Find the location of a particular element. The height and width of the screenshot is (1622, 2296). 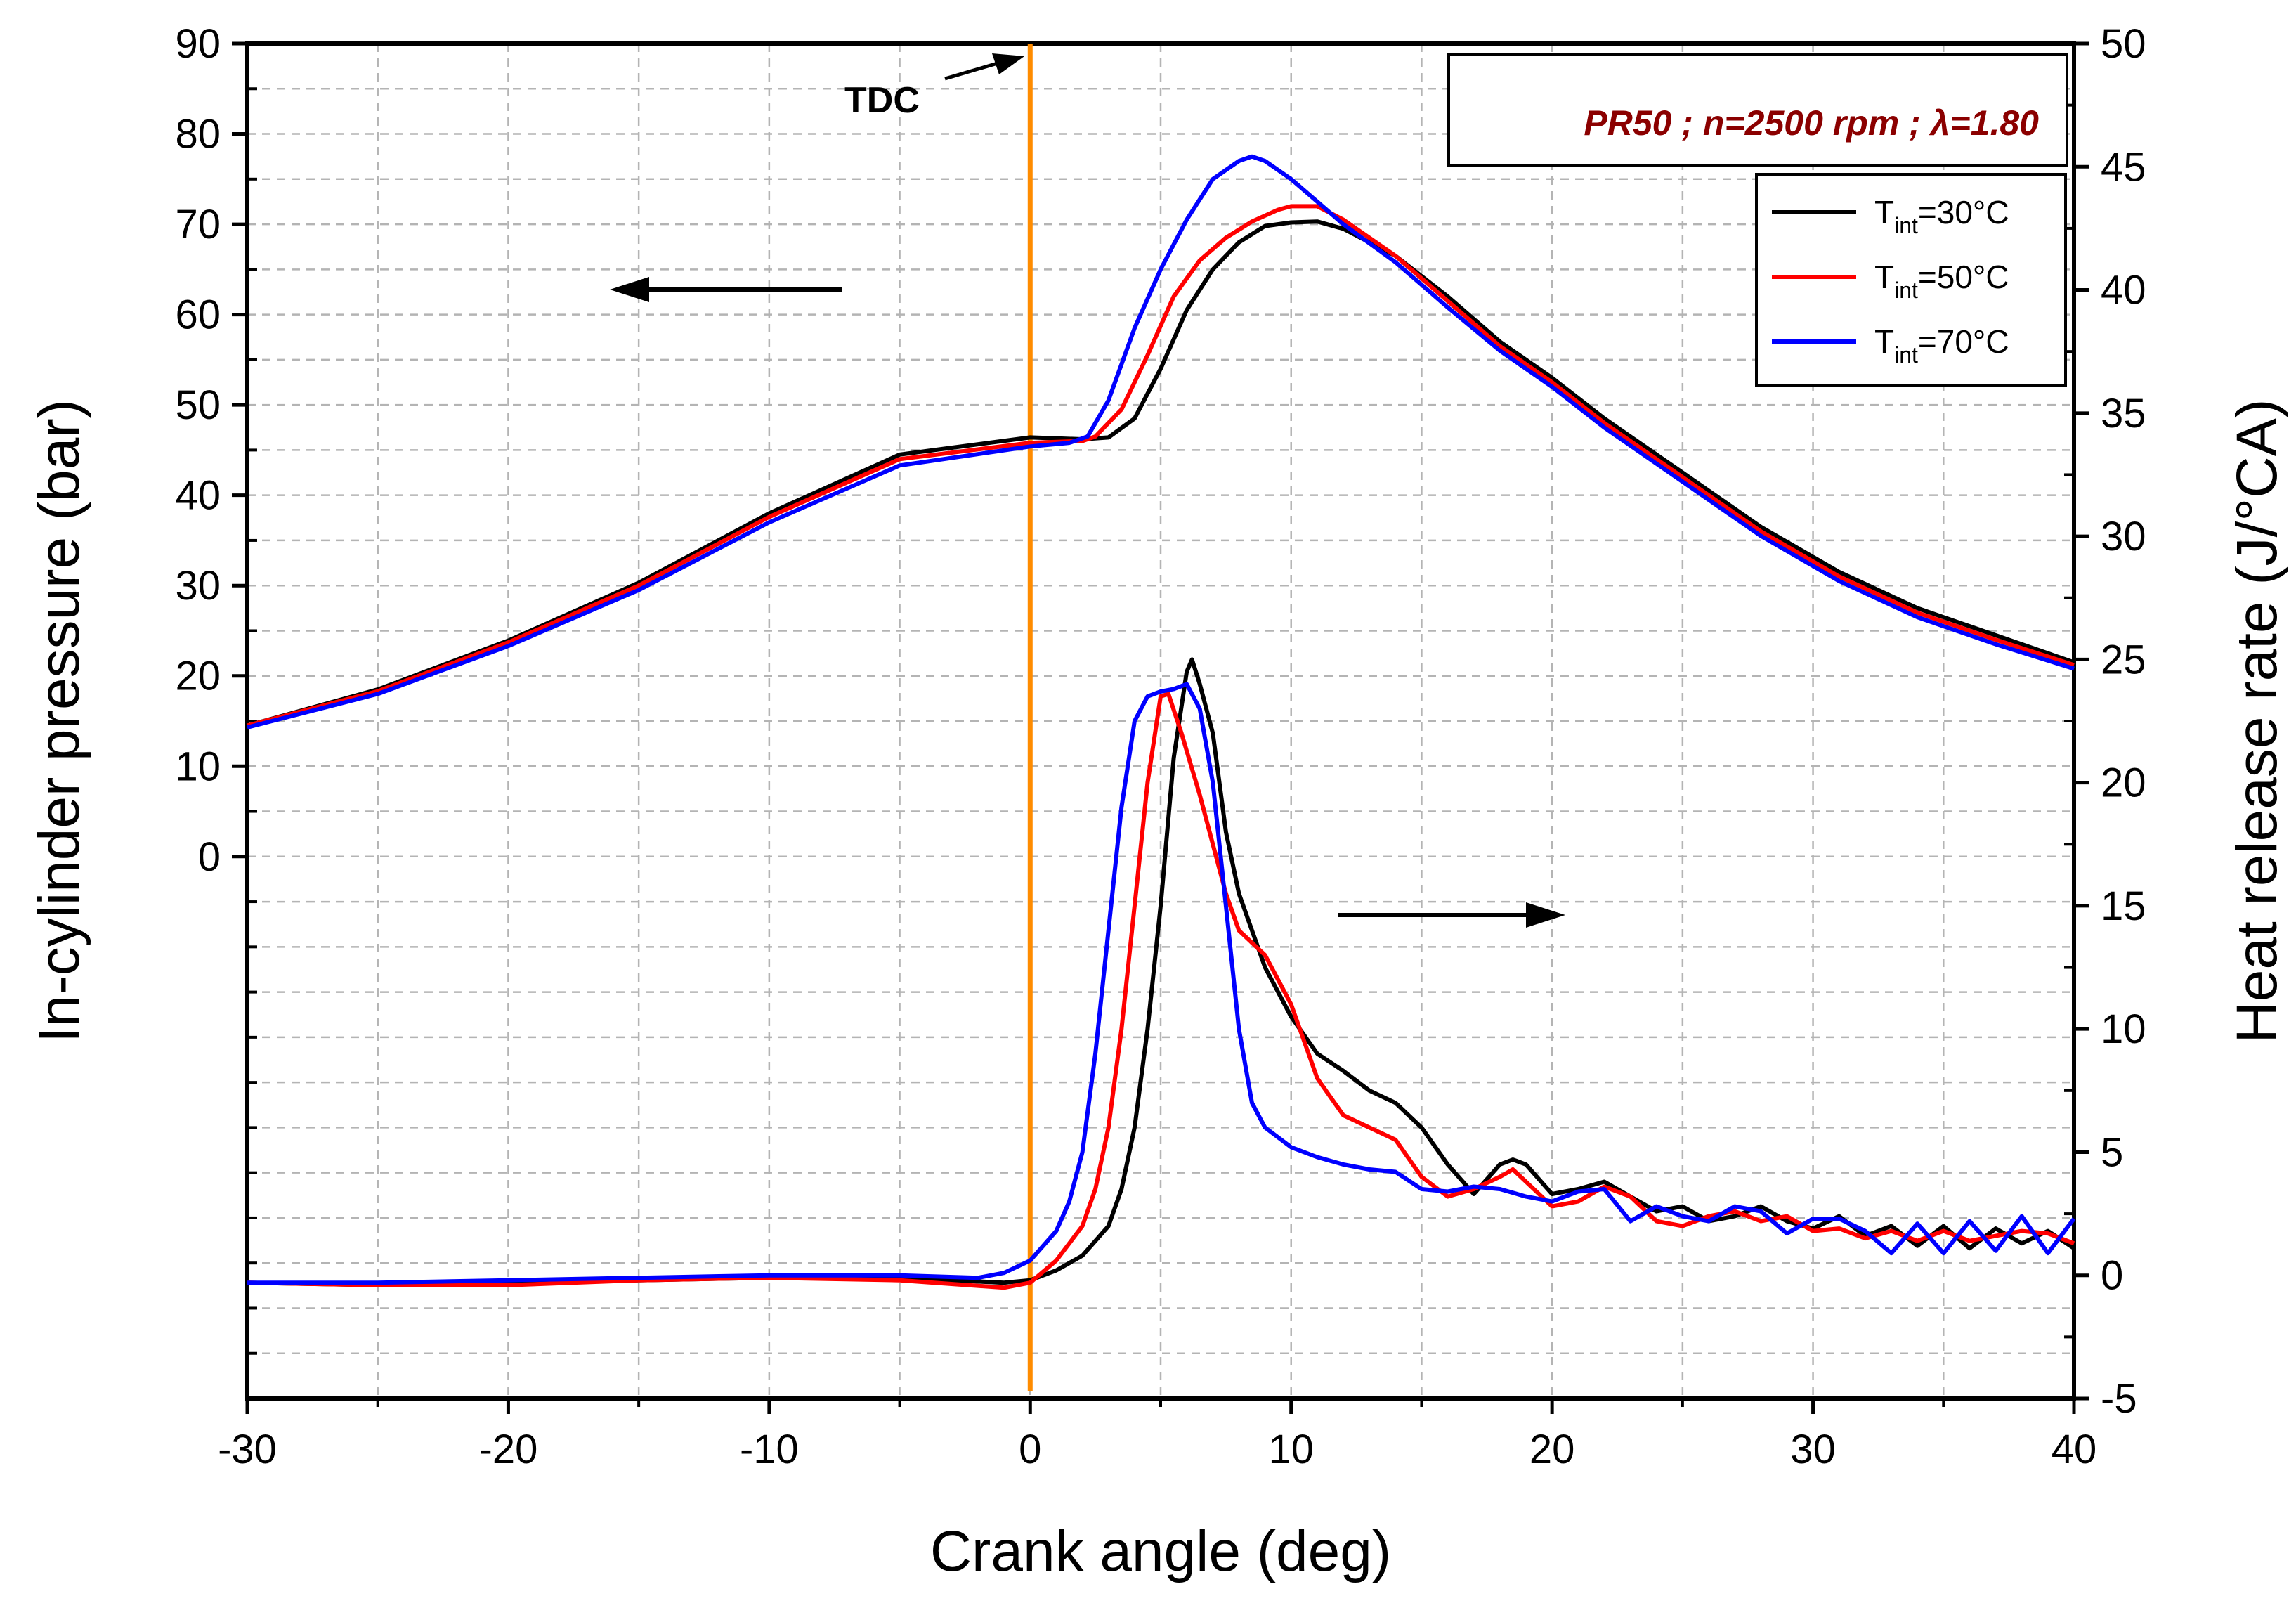

x-axis-ticks: -30 -20 -10 0 10 20 30 40 is located at coordinates (1157, 1435).